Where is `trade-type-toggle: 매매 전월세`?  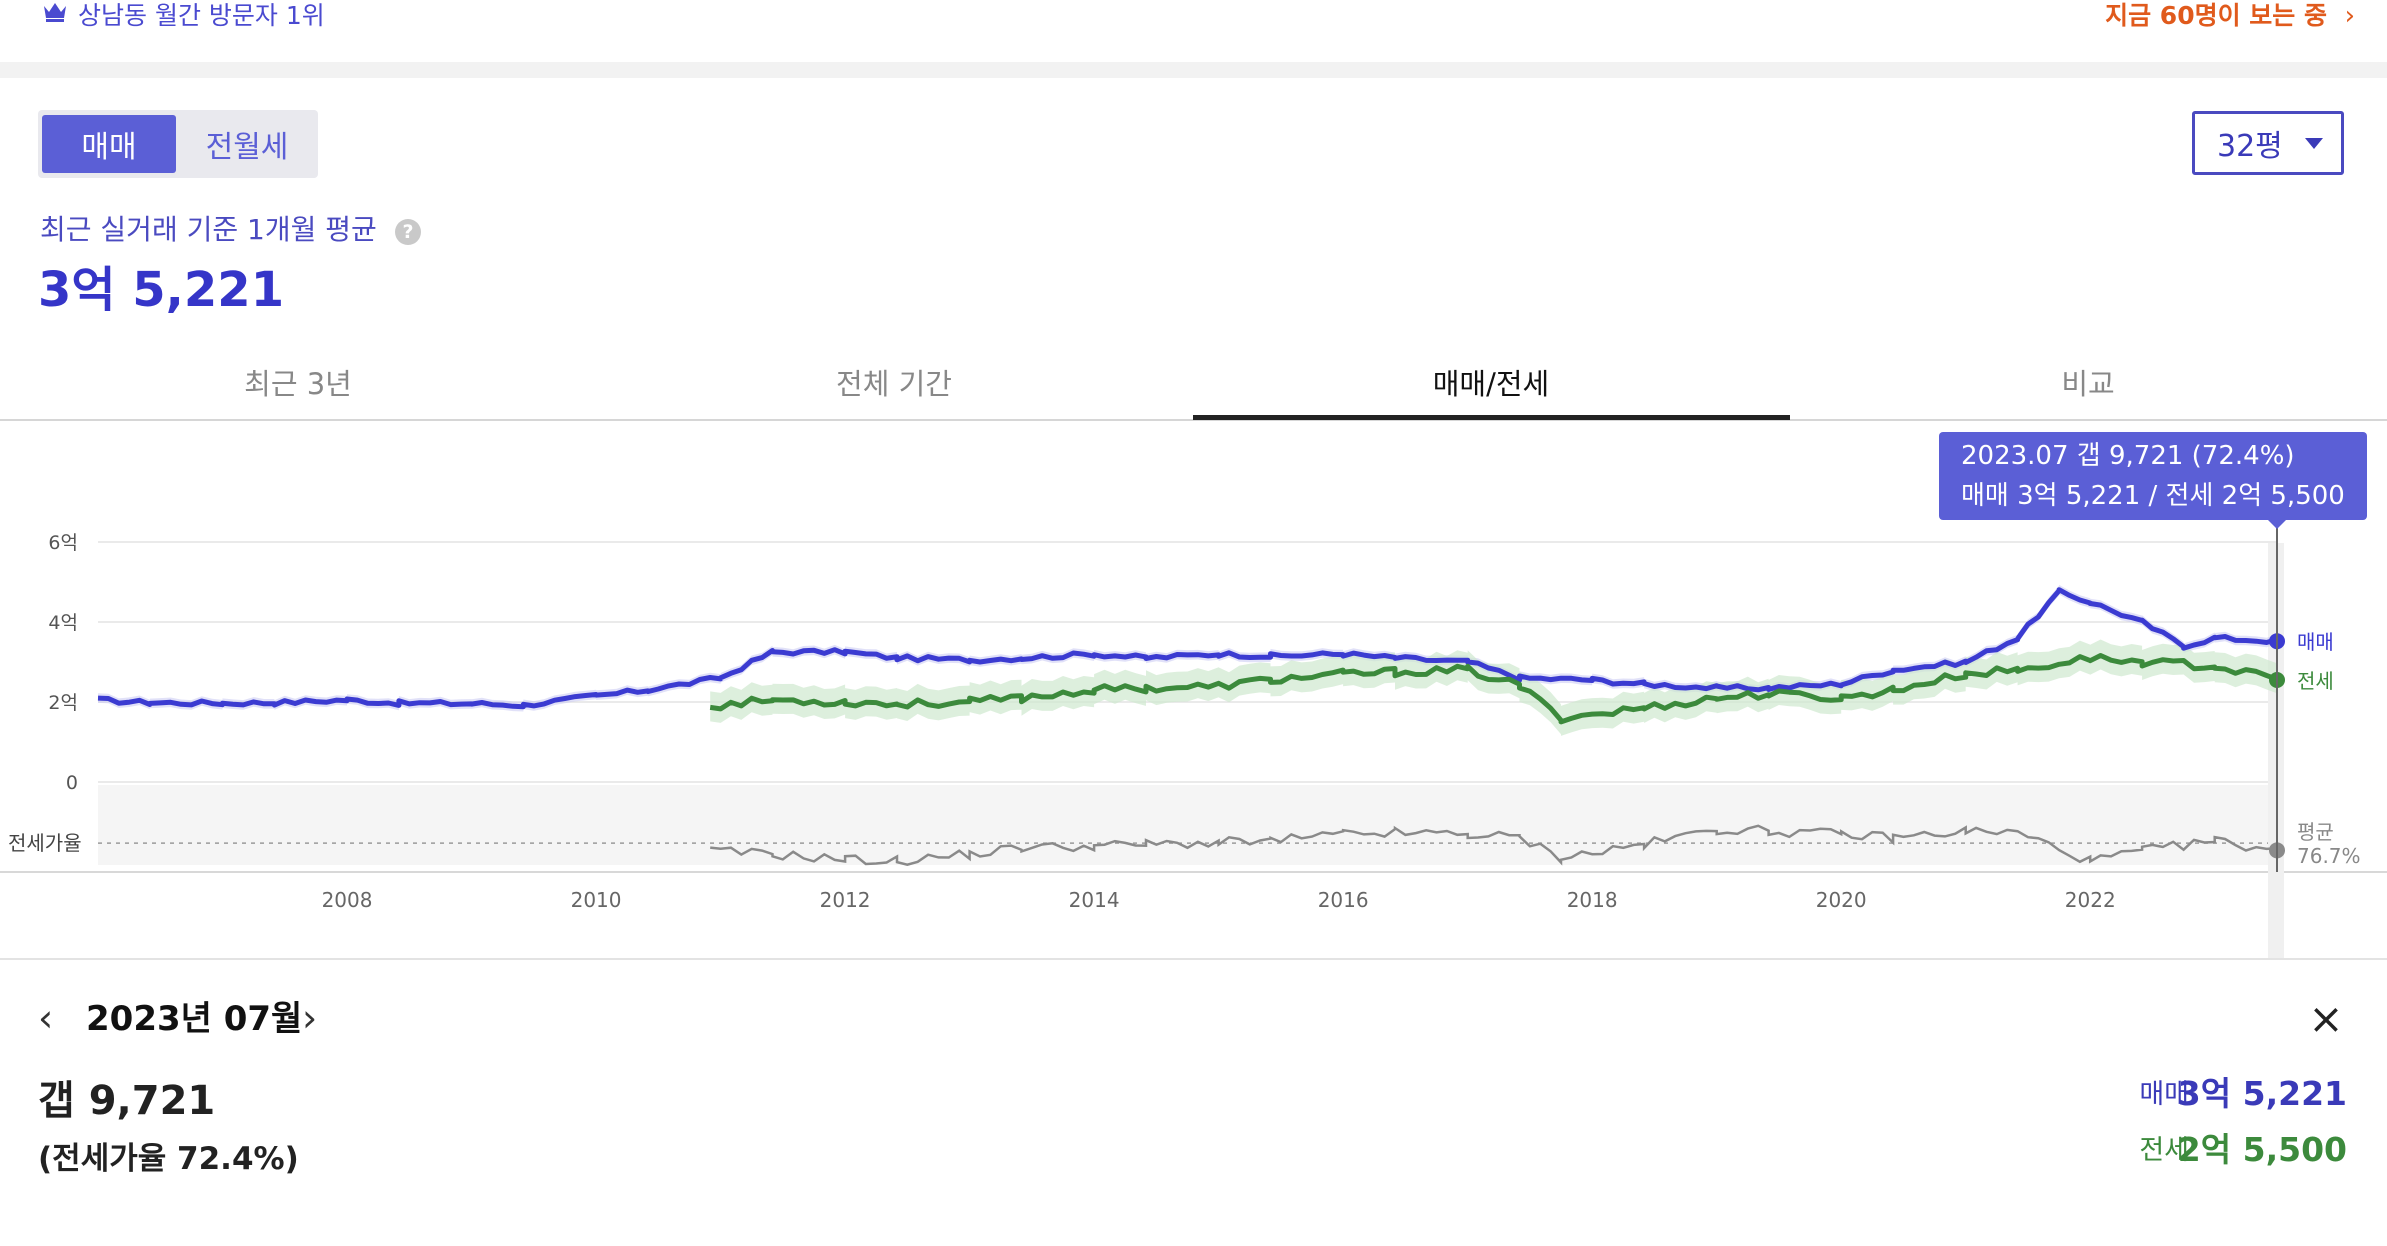 trade-type-toggle: 매매 전월세 is located at coordinates (178, 144).